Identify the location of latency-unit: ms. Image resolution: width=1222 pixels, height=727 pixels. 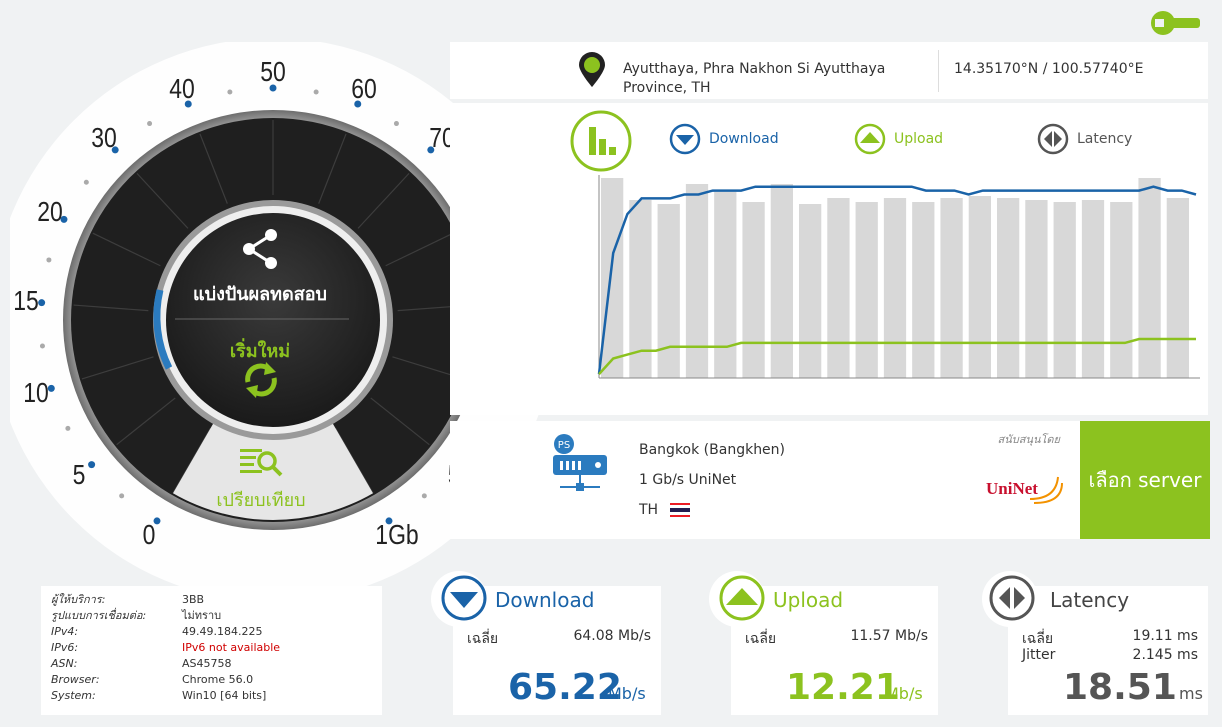
(1191, 693).